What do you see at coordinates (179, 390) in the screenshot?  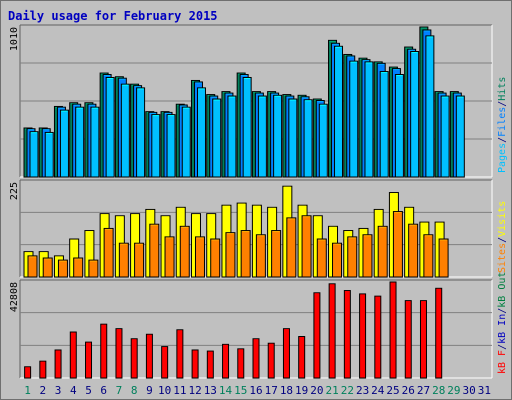 I see `x-tick-label-day-11: 11` at bounding box center [179, 390].